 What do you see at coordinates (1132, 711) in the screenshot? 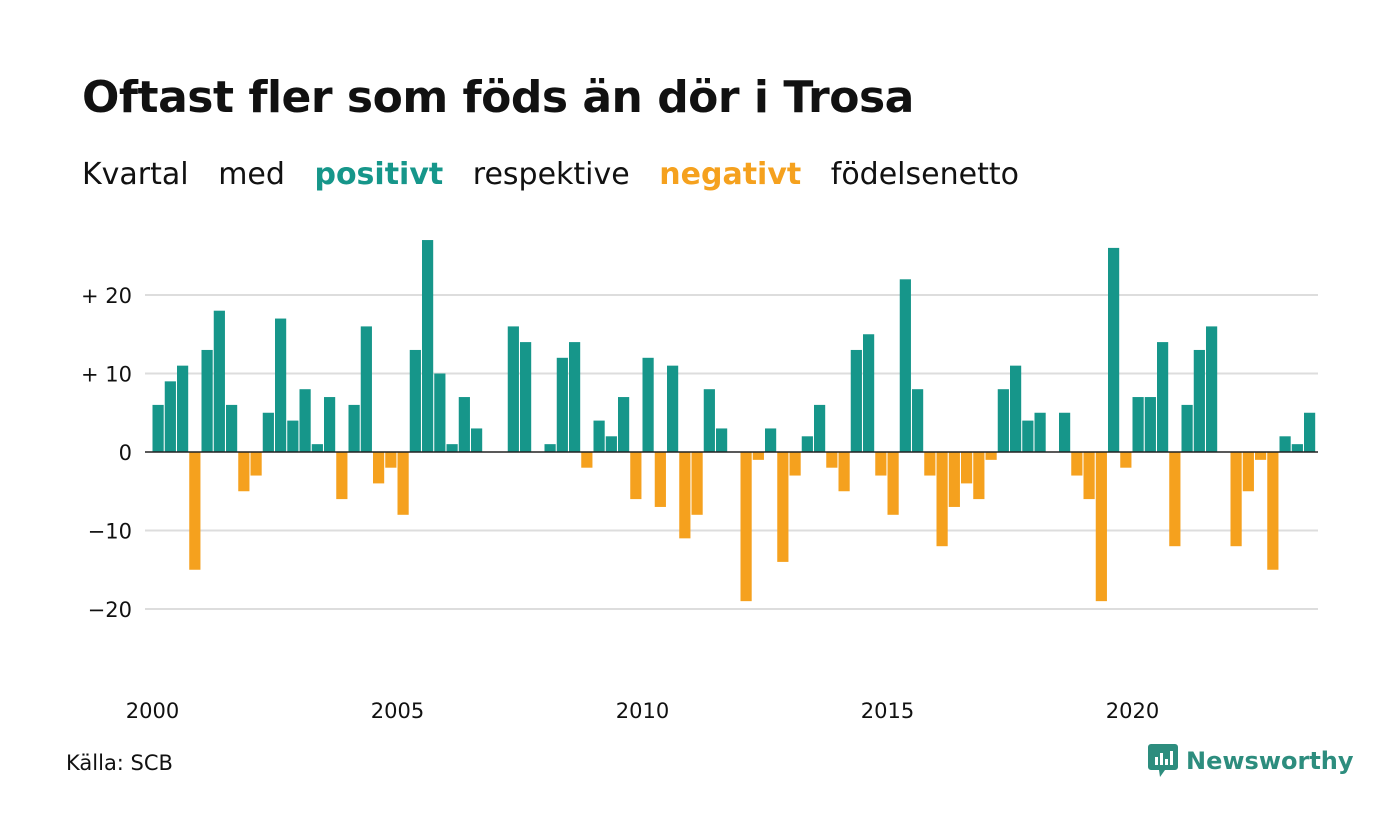
I see `x-tick-label: 2020` at bounding box center [1132, 711].